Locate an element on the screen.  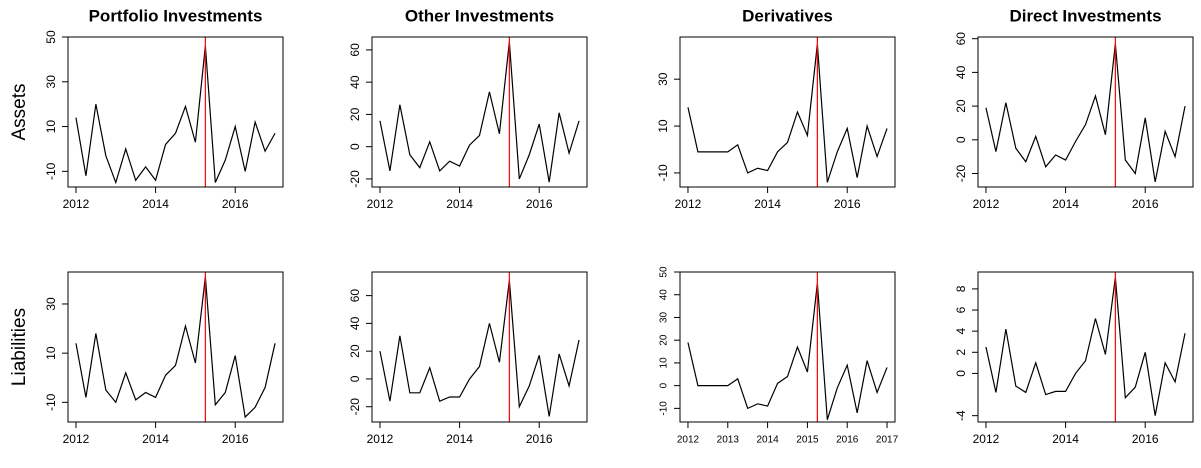
y-tick-label: 4 is located at coordinates (961, 330).